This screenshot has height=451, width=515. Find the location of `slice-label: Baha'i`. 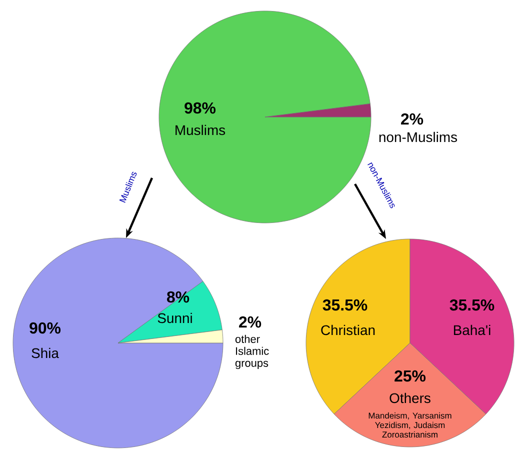

slice-label: Baha'i is located at coordinates (472, 330).